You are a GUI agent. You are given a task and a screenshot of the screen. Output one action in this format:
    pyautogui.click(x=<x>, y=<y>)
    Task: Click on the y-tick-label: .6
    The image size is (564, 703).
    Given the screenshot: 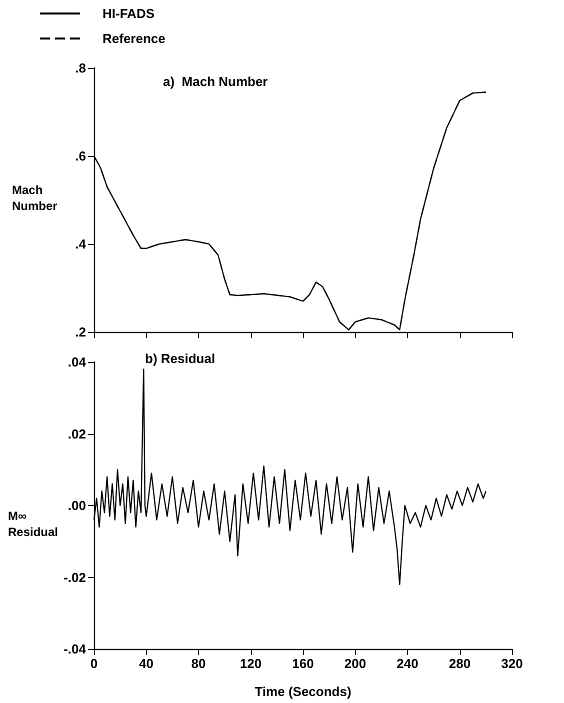 What is the action you would take?
    pyautogui.click(x=80, y=156)
    